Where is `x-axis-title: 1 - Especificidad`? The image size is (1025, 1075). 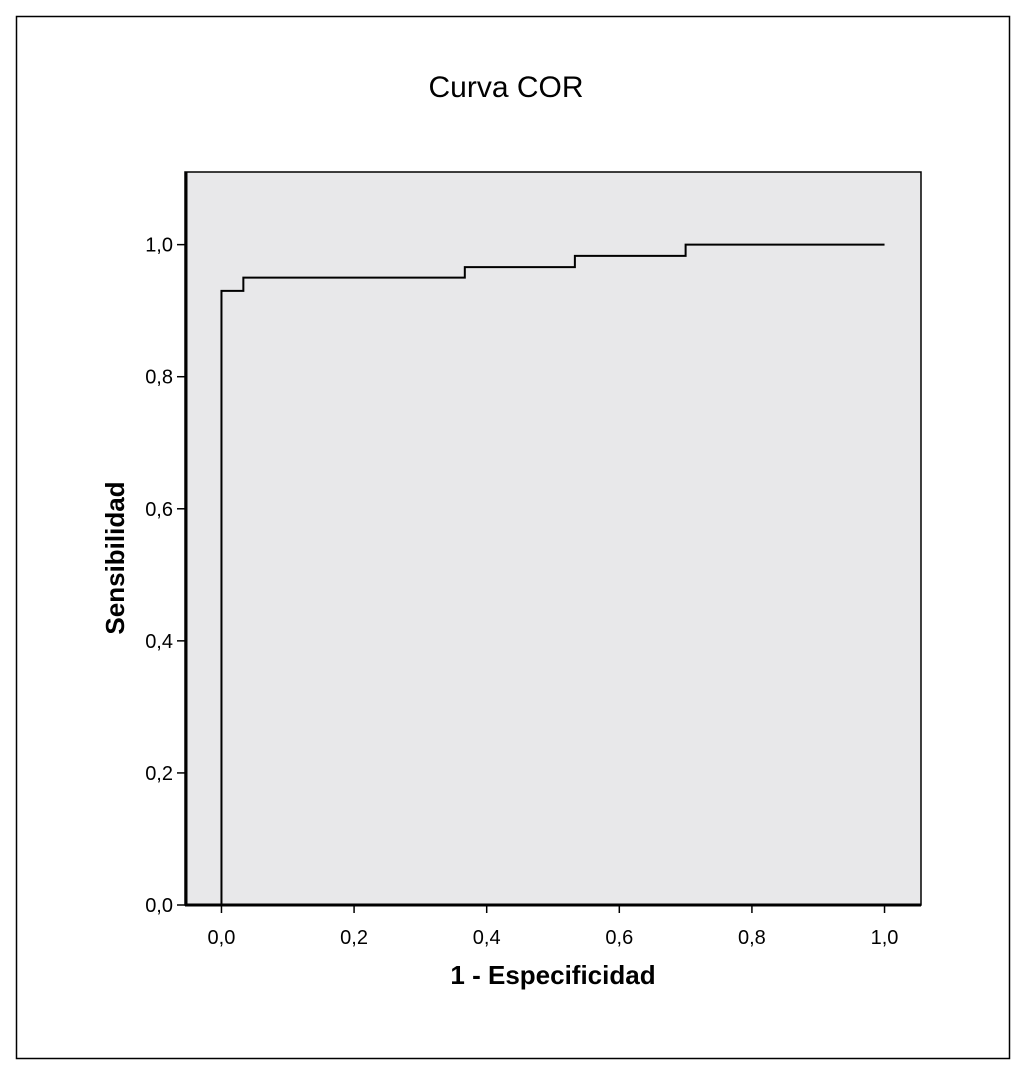 x-axis-title: 1 - Especificidad is located at coordinates (552, 975).